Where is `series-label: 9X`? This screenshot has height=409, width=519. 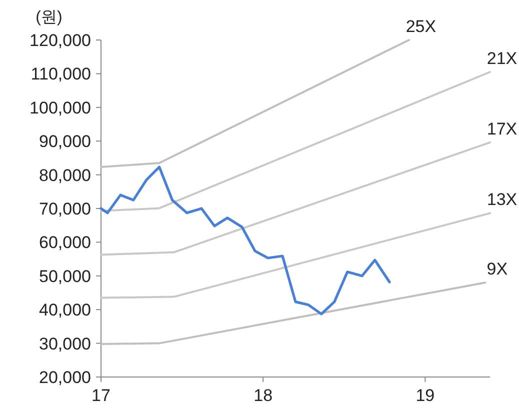
series-label: 9X is located at coordinates (497, 269).